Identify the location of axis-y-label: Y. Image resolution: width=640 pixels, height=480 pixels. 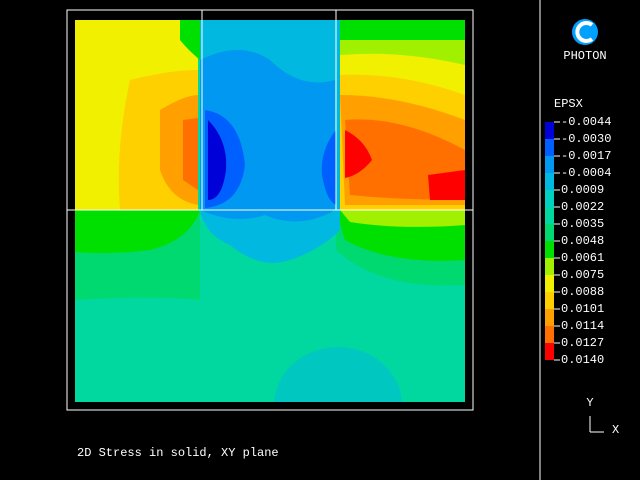
(589, 403).